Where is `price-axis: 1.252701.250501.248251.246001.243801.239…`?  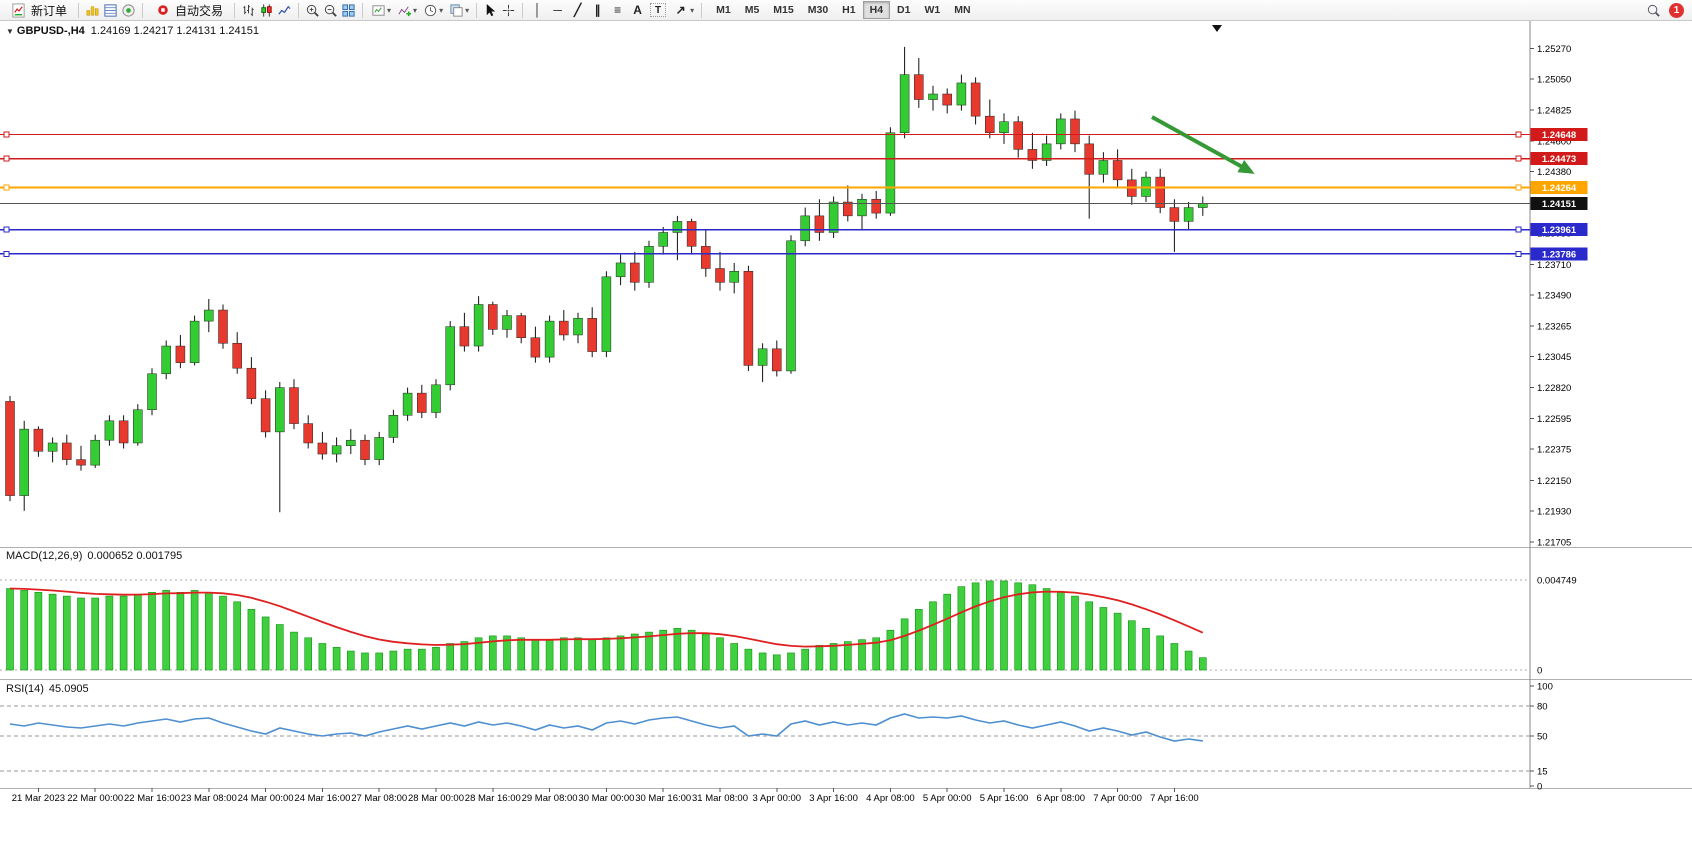
price-axis: 1.252701.250501.248251.246001.243801.239… is located at coordinates (1550, 296).